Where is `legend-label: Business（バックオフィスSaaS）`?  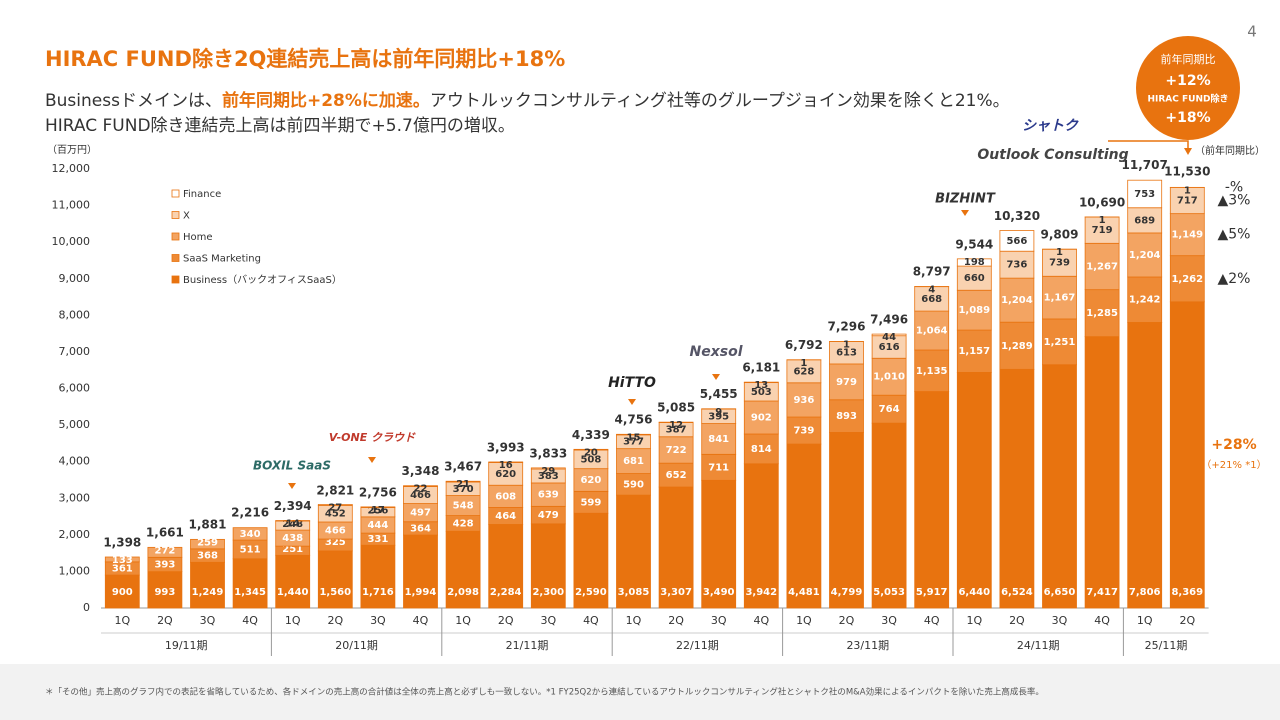
legend-label: Business（バックオフィスSaaS） is located at coordinates (262, 280).